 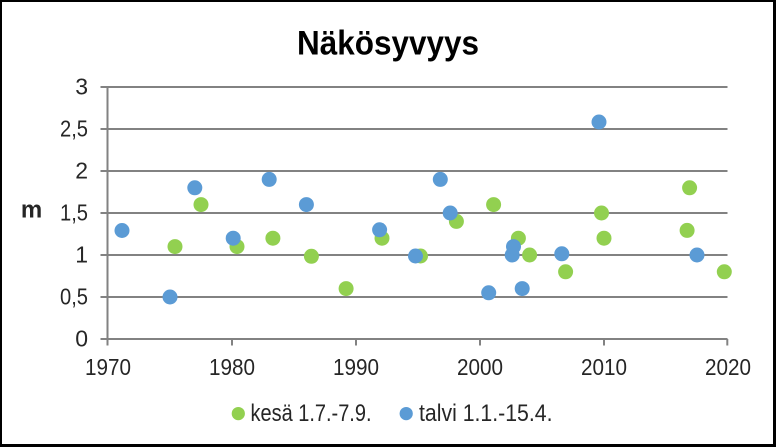 What do you see at coordinates (480, 367) in the screenshot?
I see `svg-text: 2000` at bounding box center [480, 367].